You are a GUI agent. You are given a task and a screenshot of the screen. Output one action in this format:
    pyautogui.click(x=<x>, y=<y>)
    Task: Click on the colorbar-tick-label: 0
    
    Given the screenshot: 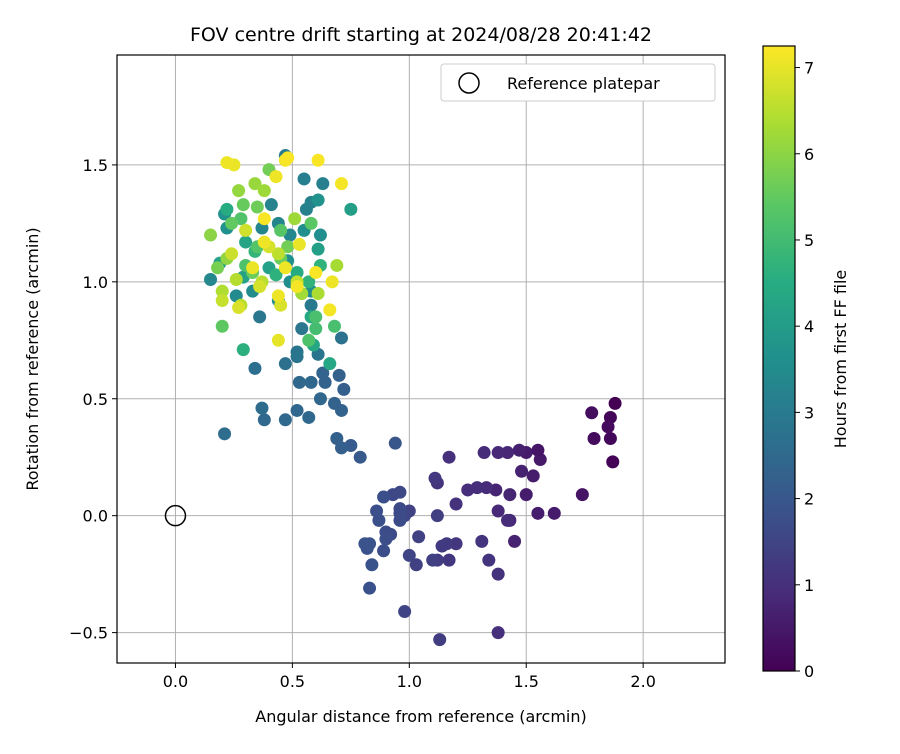 What is the action you would take?
    pyautogui.click(x=809, y=671)
    